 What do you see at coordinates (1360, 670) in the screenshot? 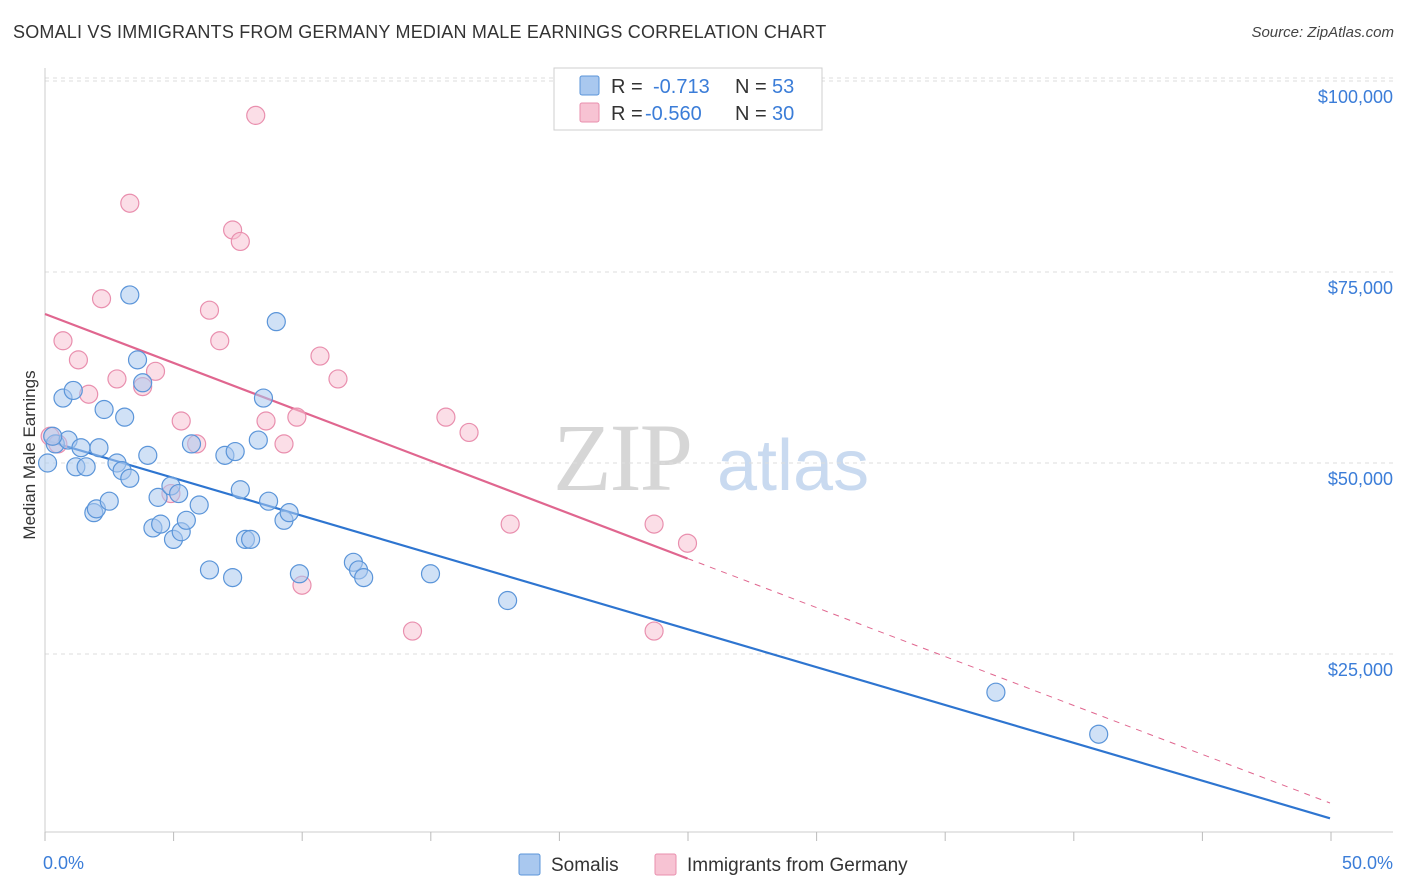
I see `y-tick-label: $25,000` at bounding box center [1360, 670].